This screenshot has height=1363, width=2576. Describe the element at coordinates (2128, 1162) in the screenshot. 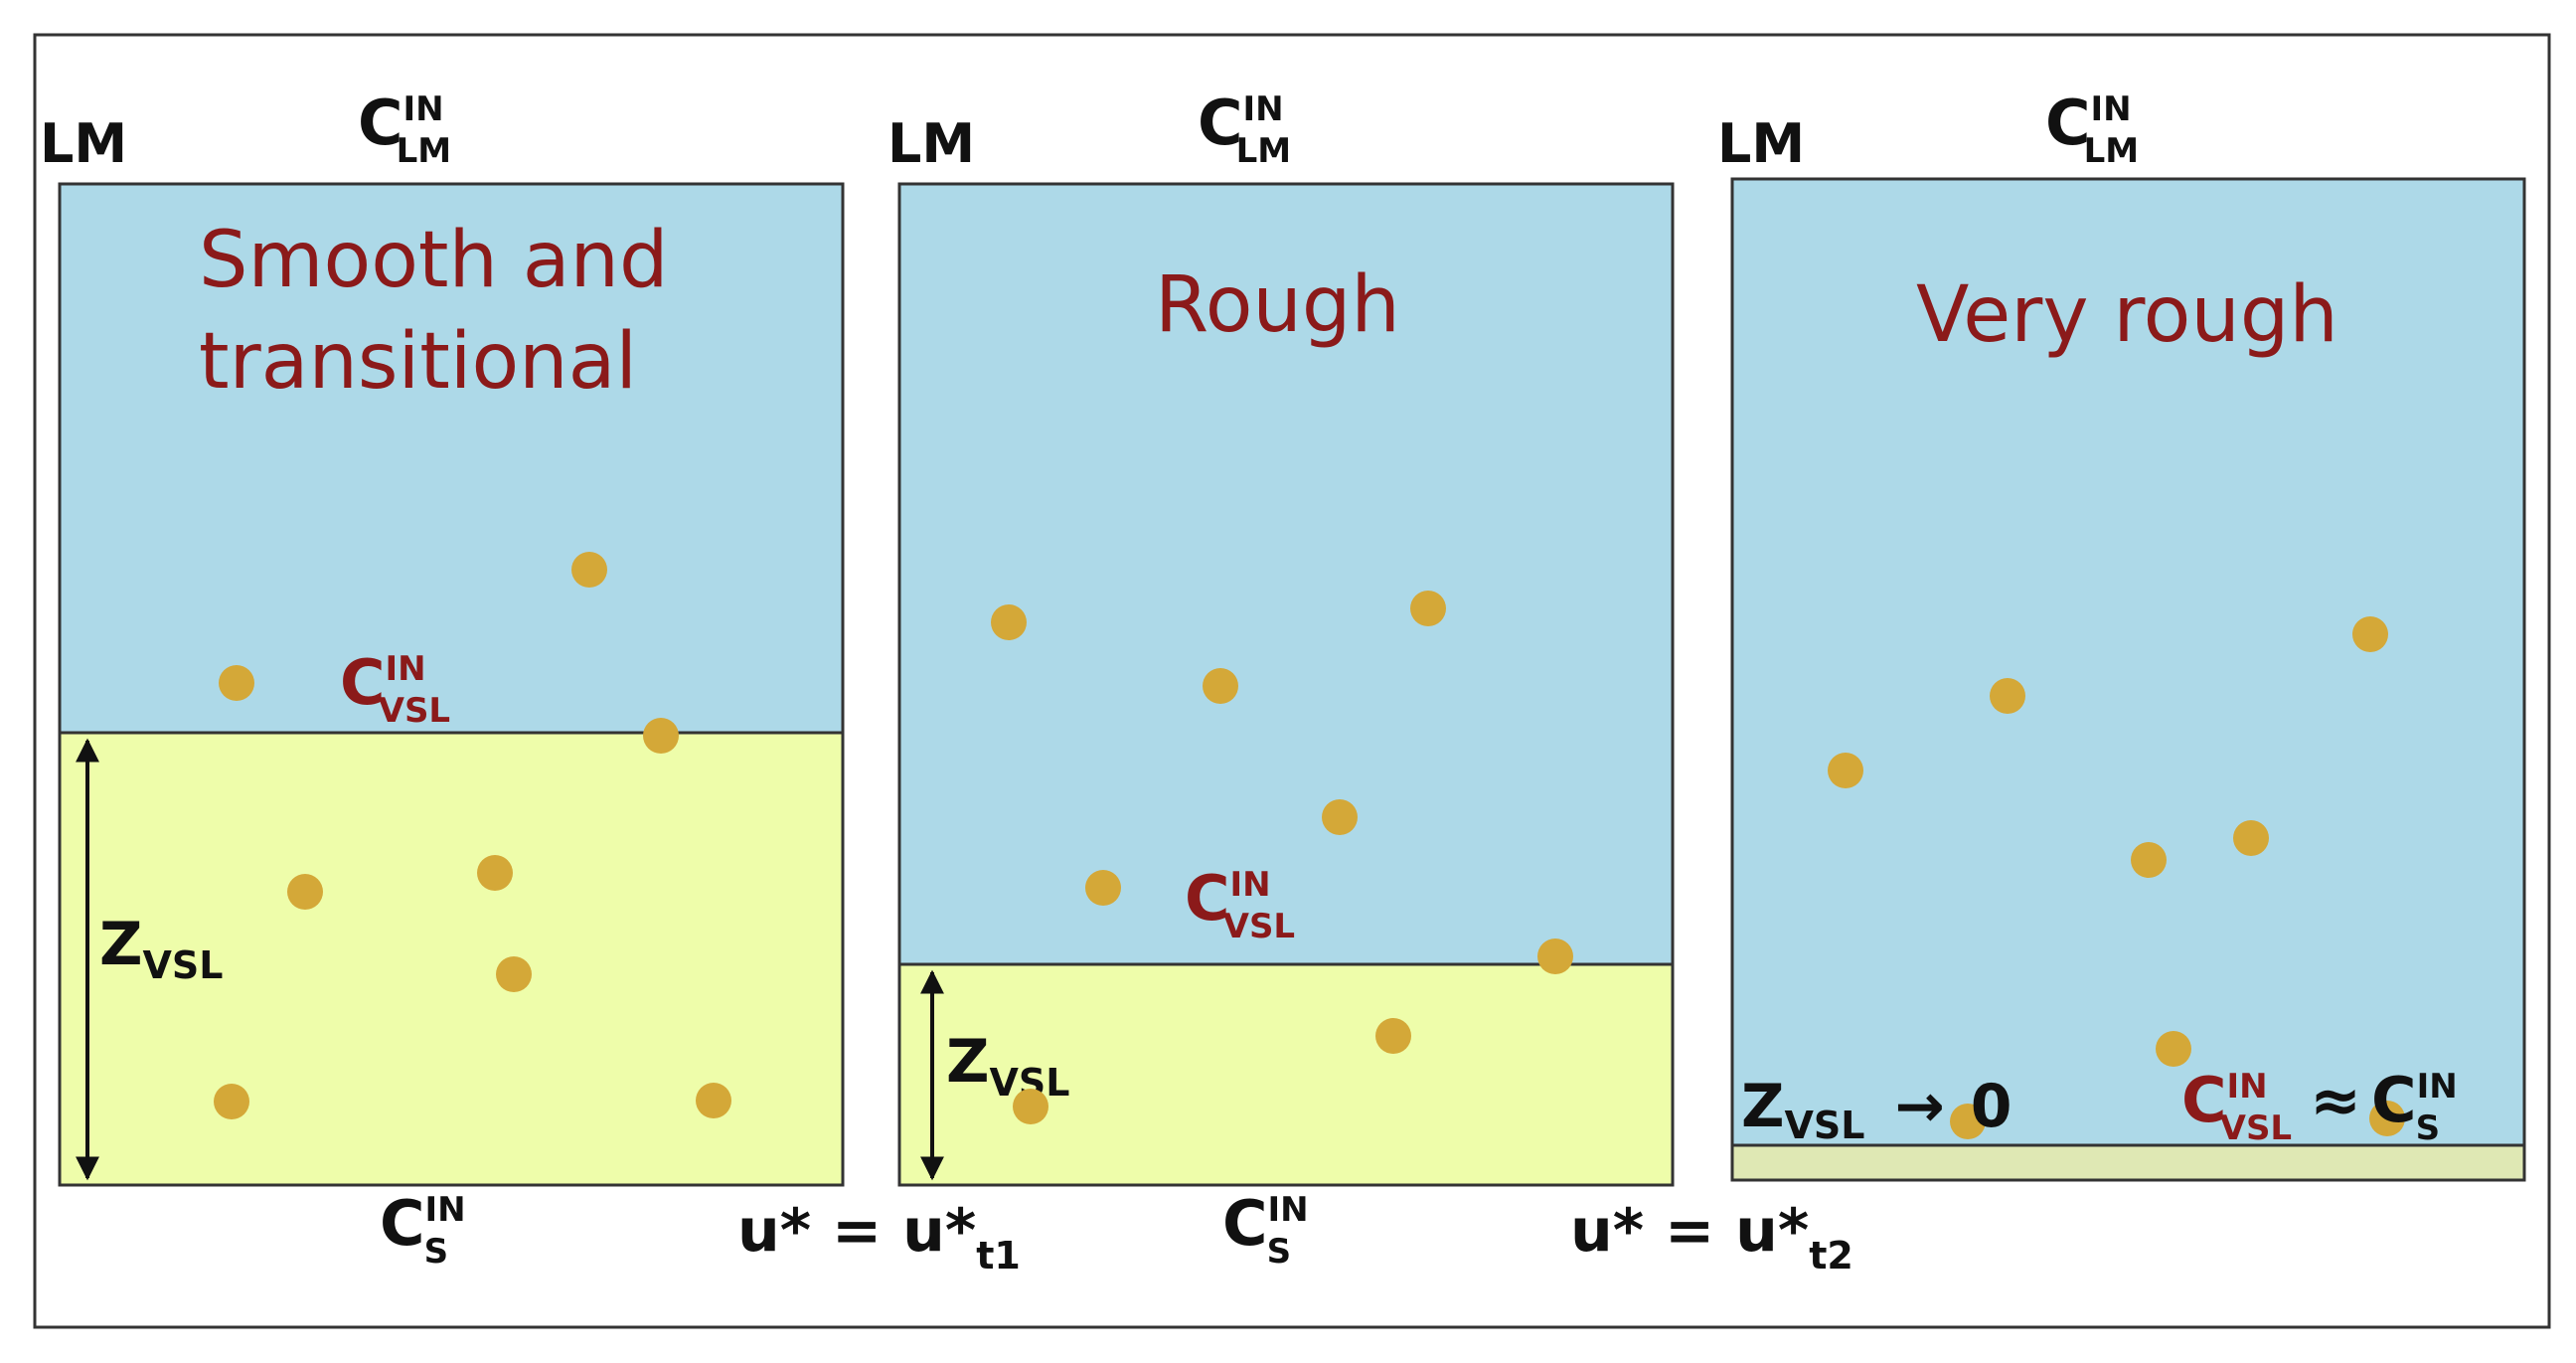

I see `panel-3-vsl-layer` at that location.